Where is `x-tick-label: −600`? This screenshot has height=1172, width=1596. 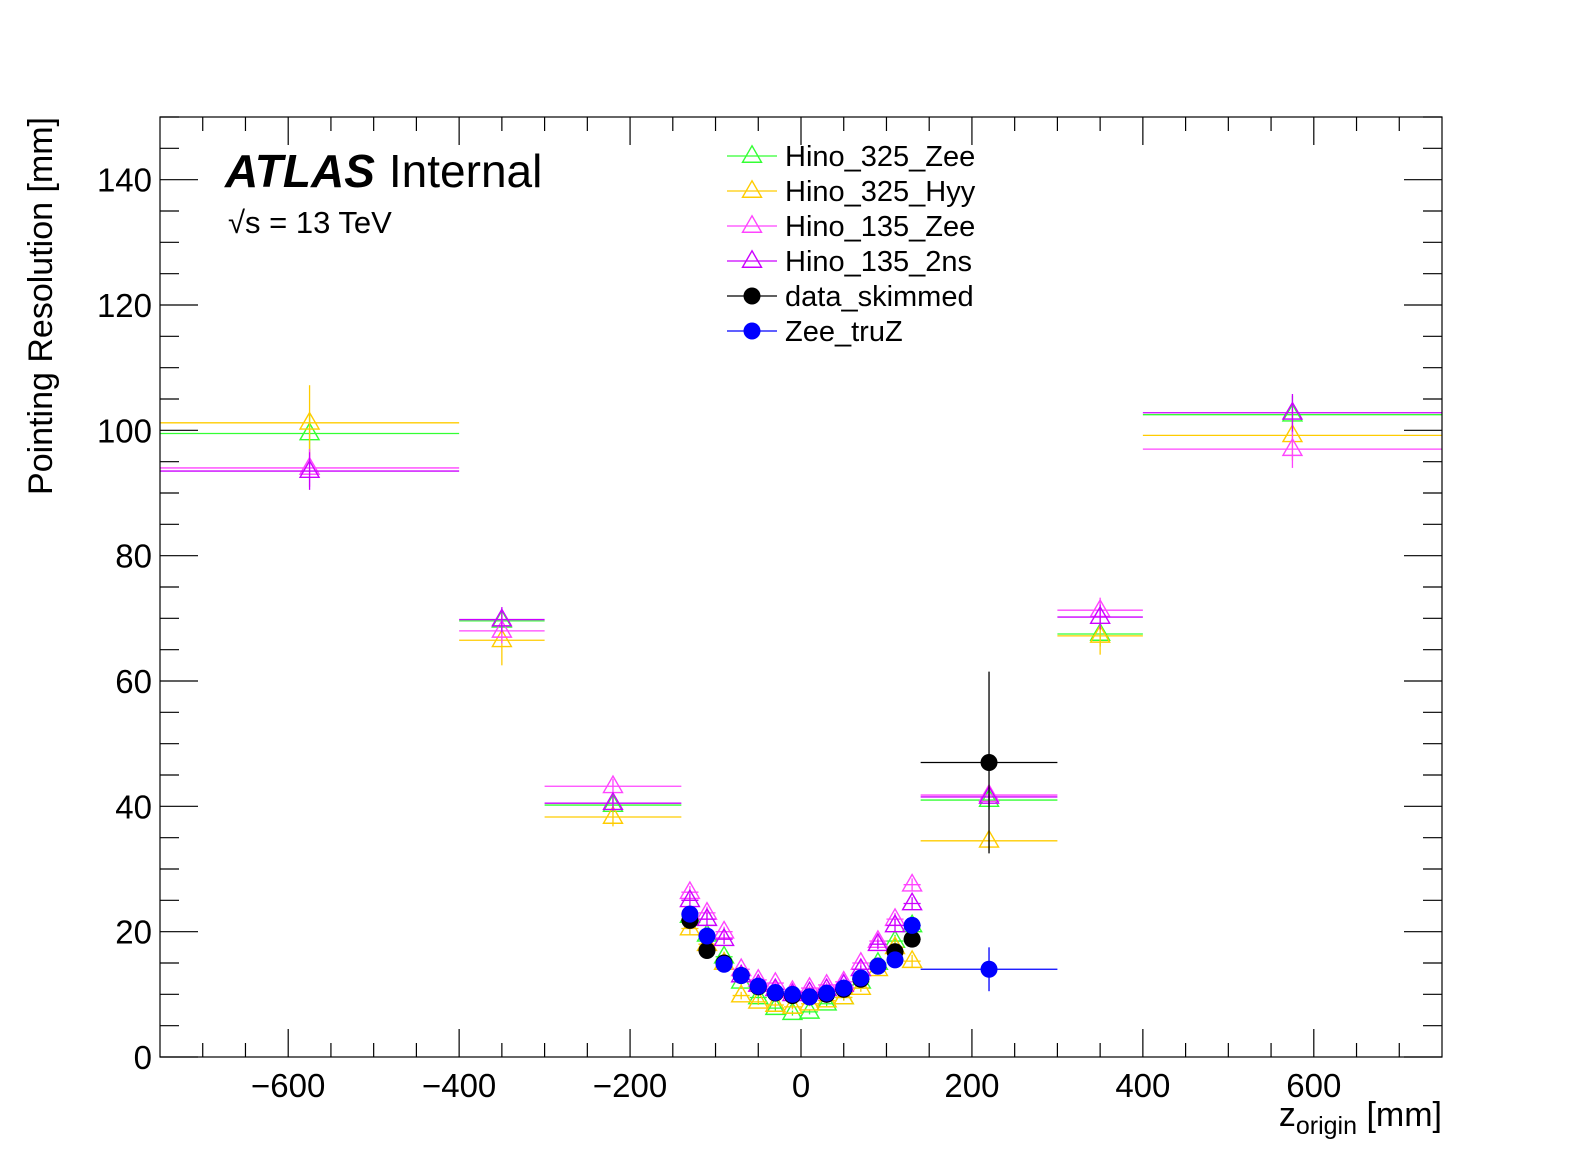
x-tick-label: −600 is located at coordinates (288, 1085).